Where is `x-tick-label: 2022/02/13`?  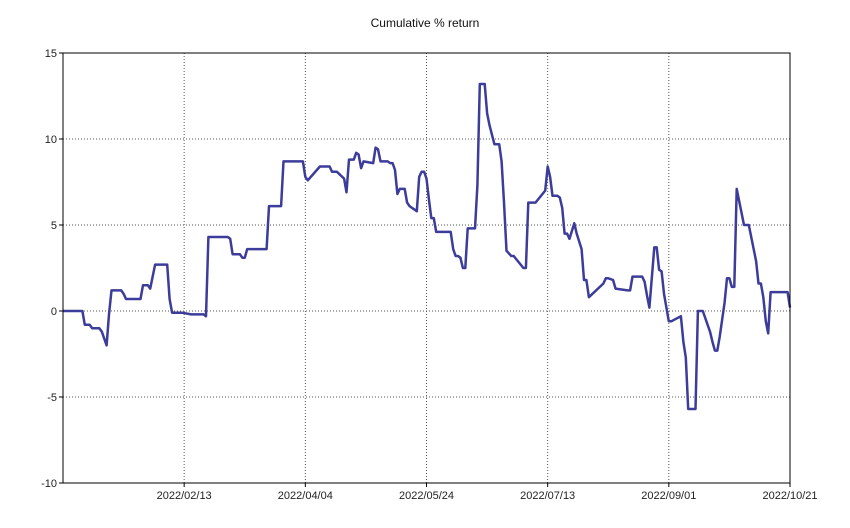 x-tick-label: 2022/02/13 is located at coordinates (184, 496).